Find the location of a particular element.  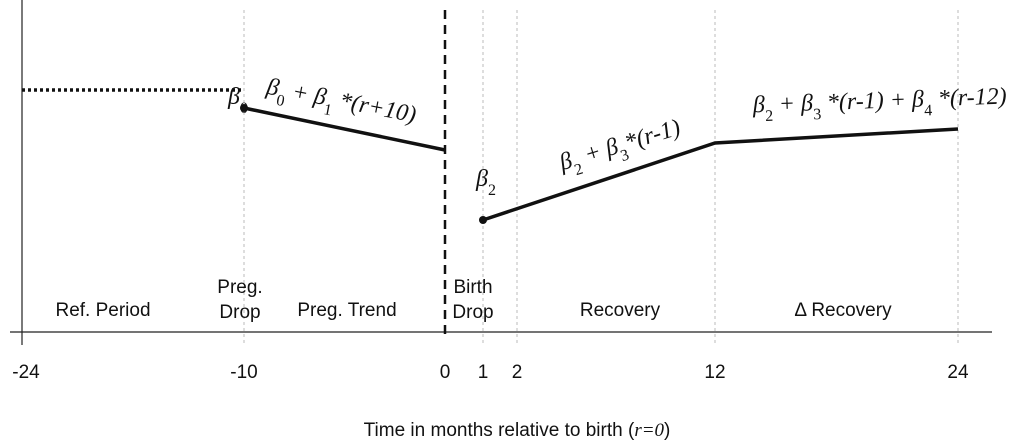

formula: β0 + β1 *(r+10) is located at coordinates (340, 104).